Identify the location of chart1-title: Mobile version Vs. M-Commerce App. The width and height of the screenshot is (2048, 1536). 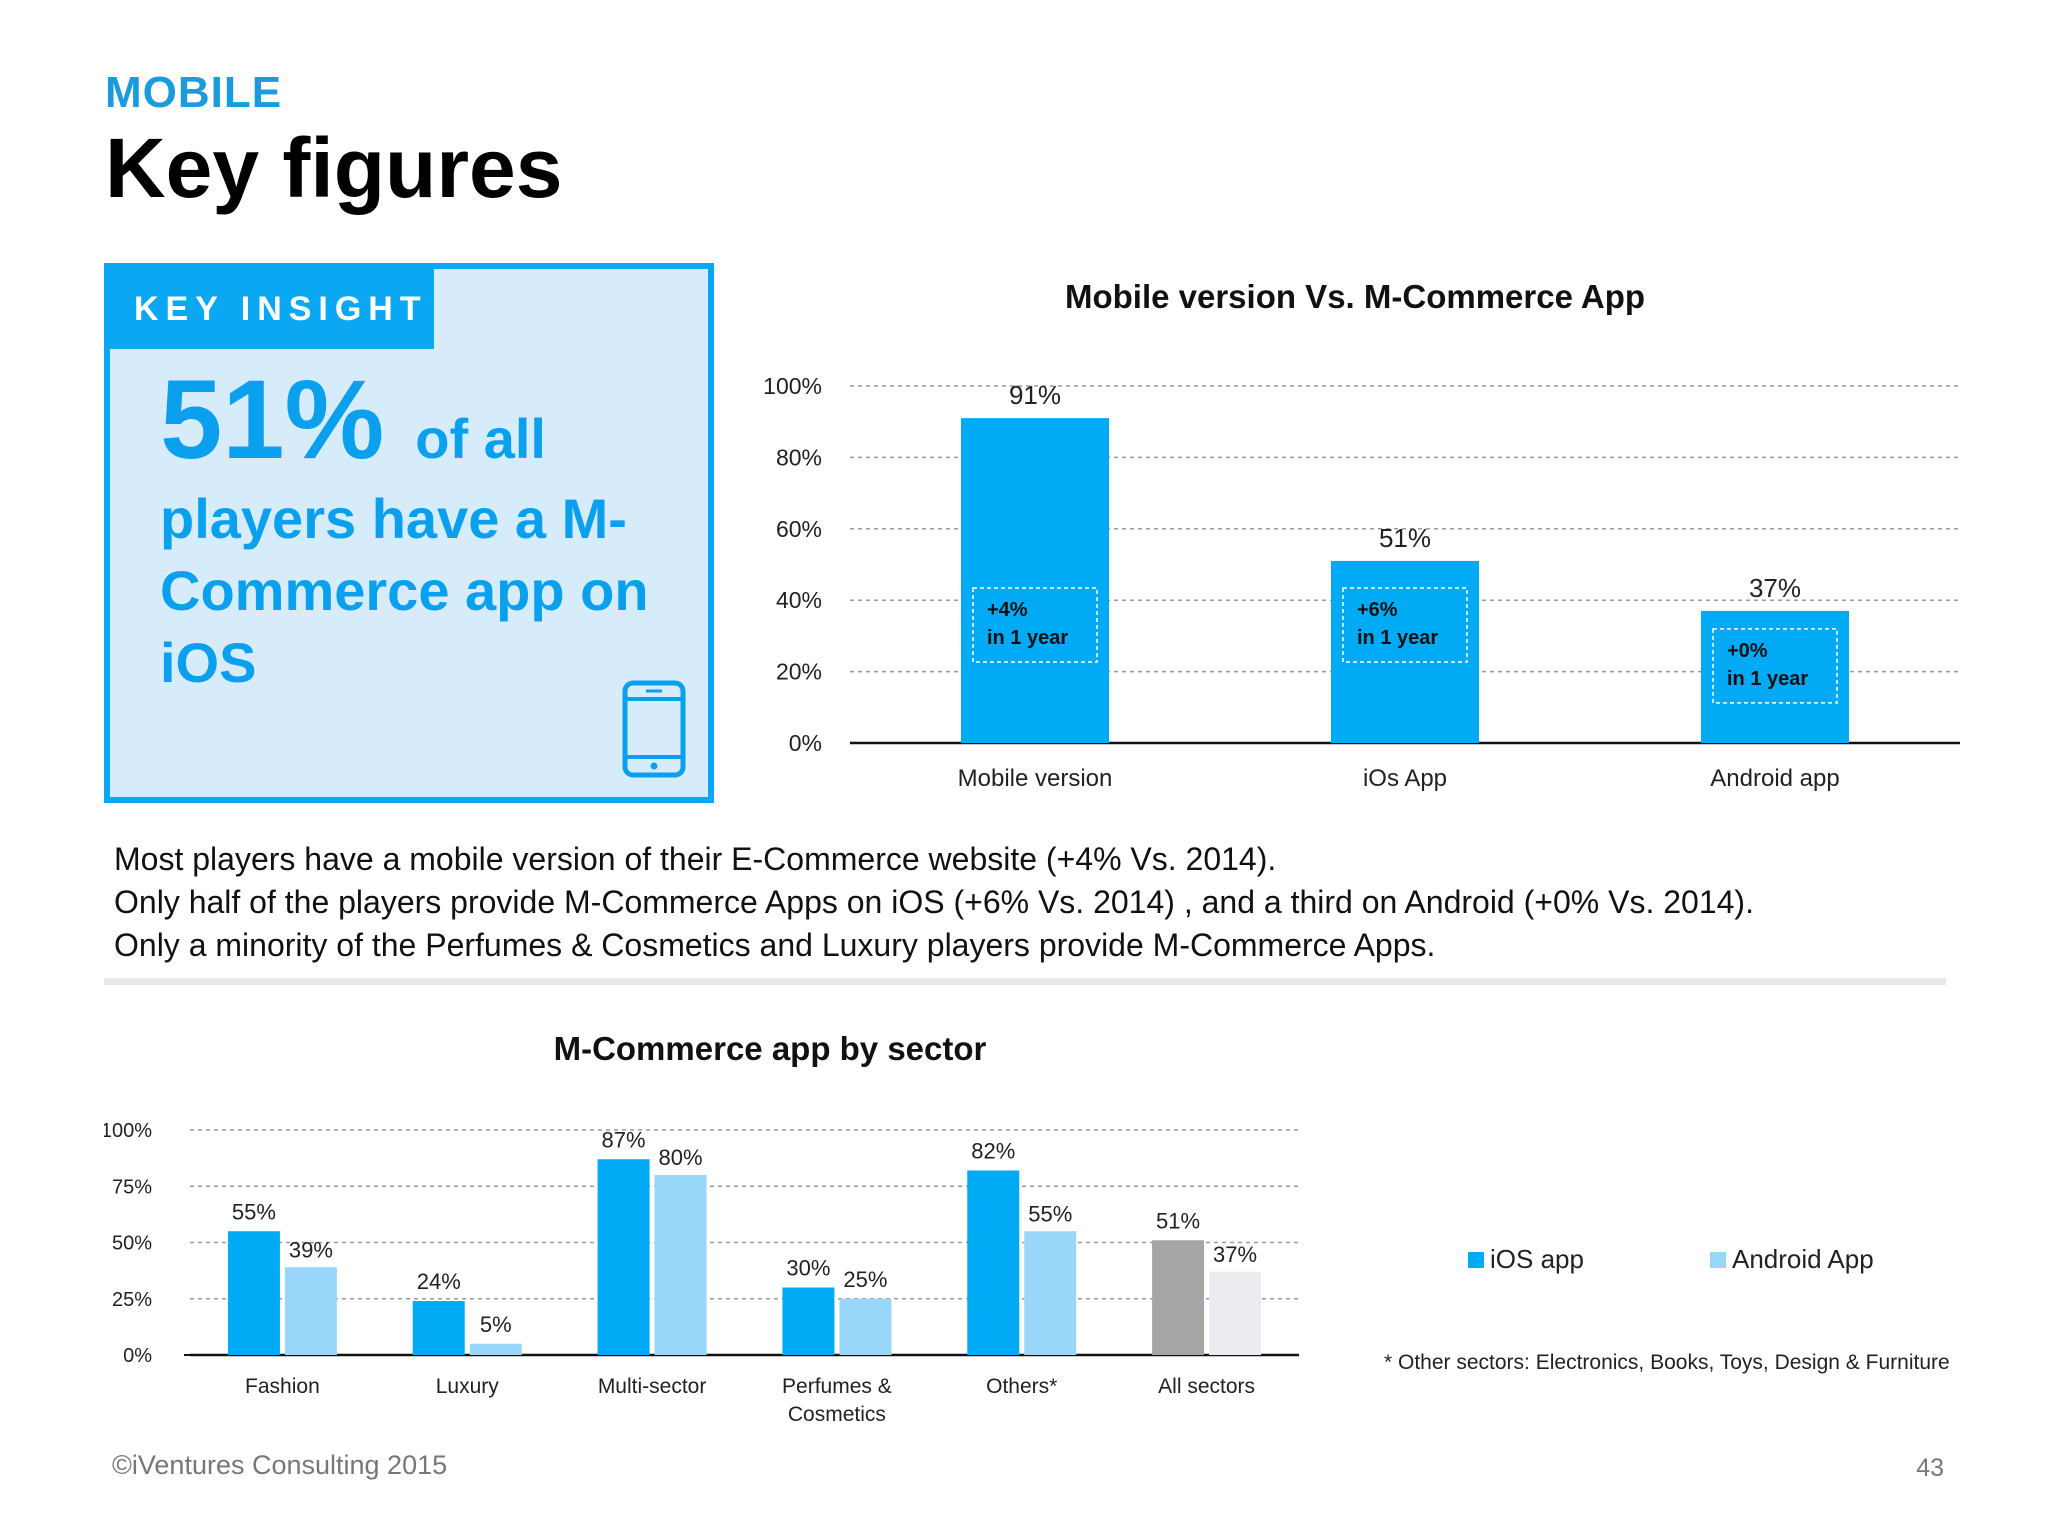
(1355, 296).